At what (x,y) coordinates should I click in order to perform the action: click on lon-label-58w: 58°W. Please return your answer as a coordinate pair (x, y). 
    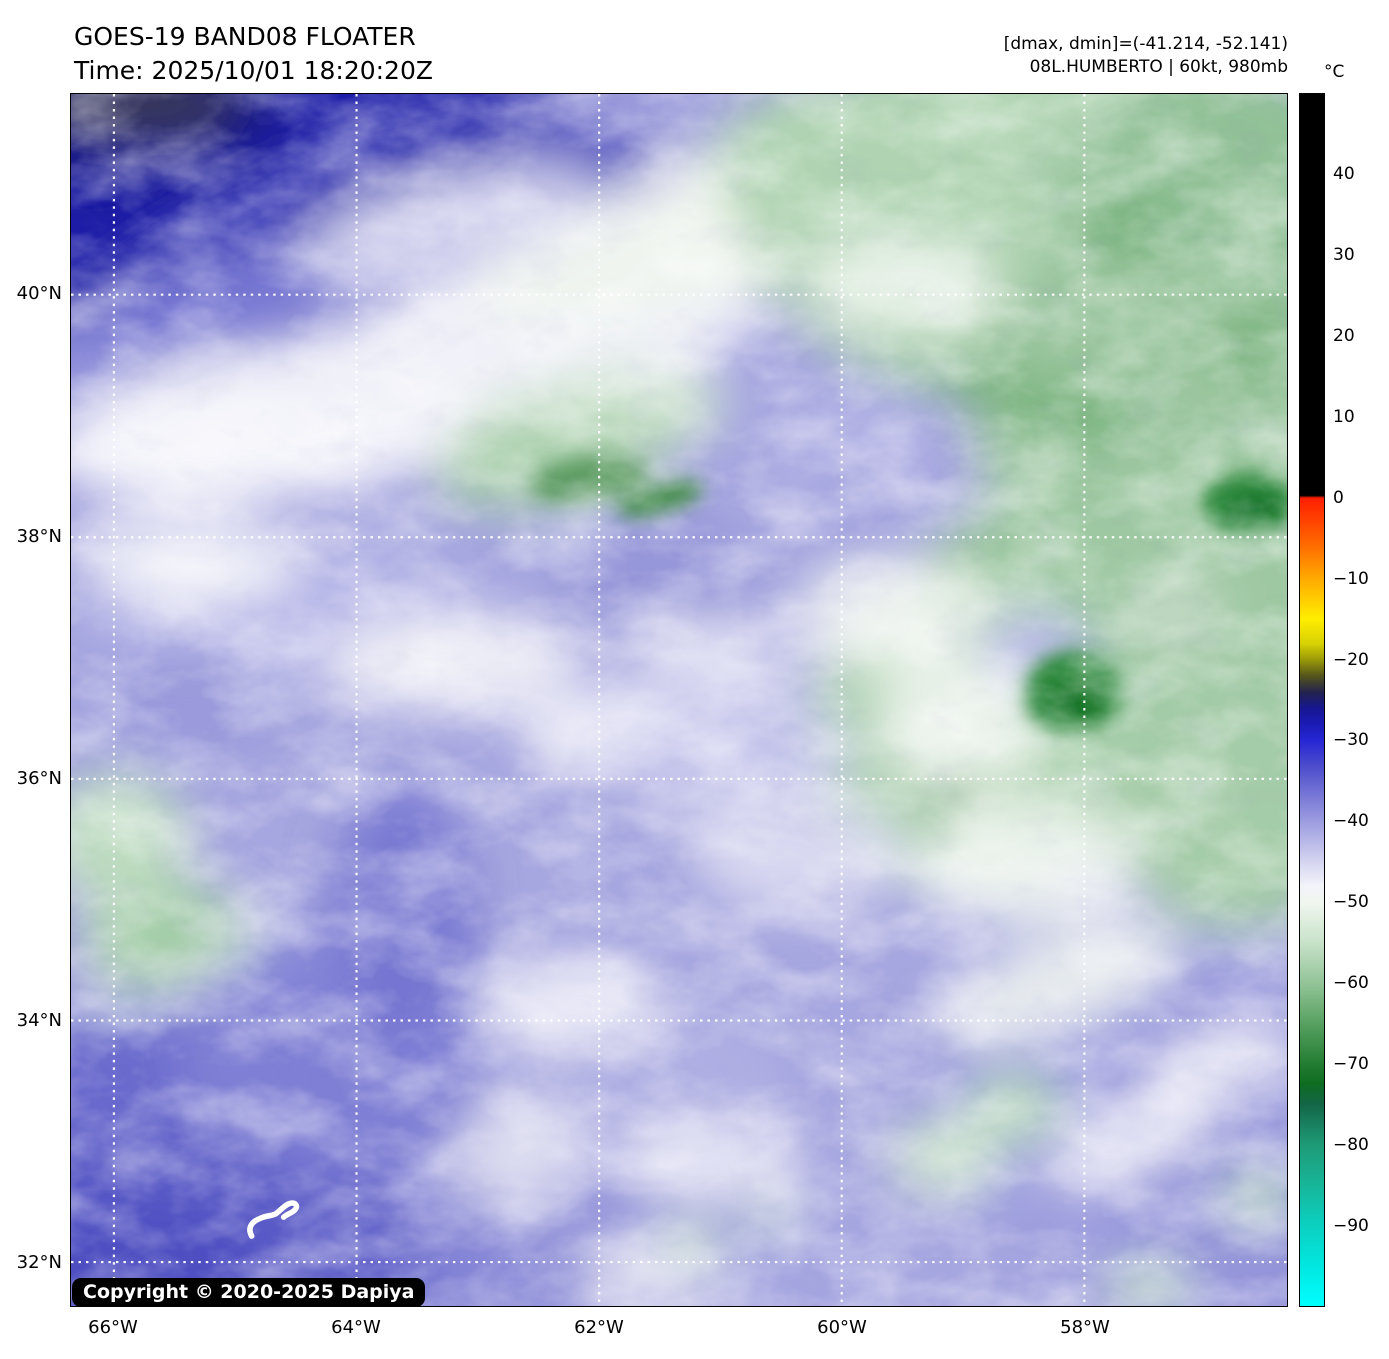
    Looking at the image, I should click on (1085, 1327).